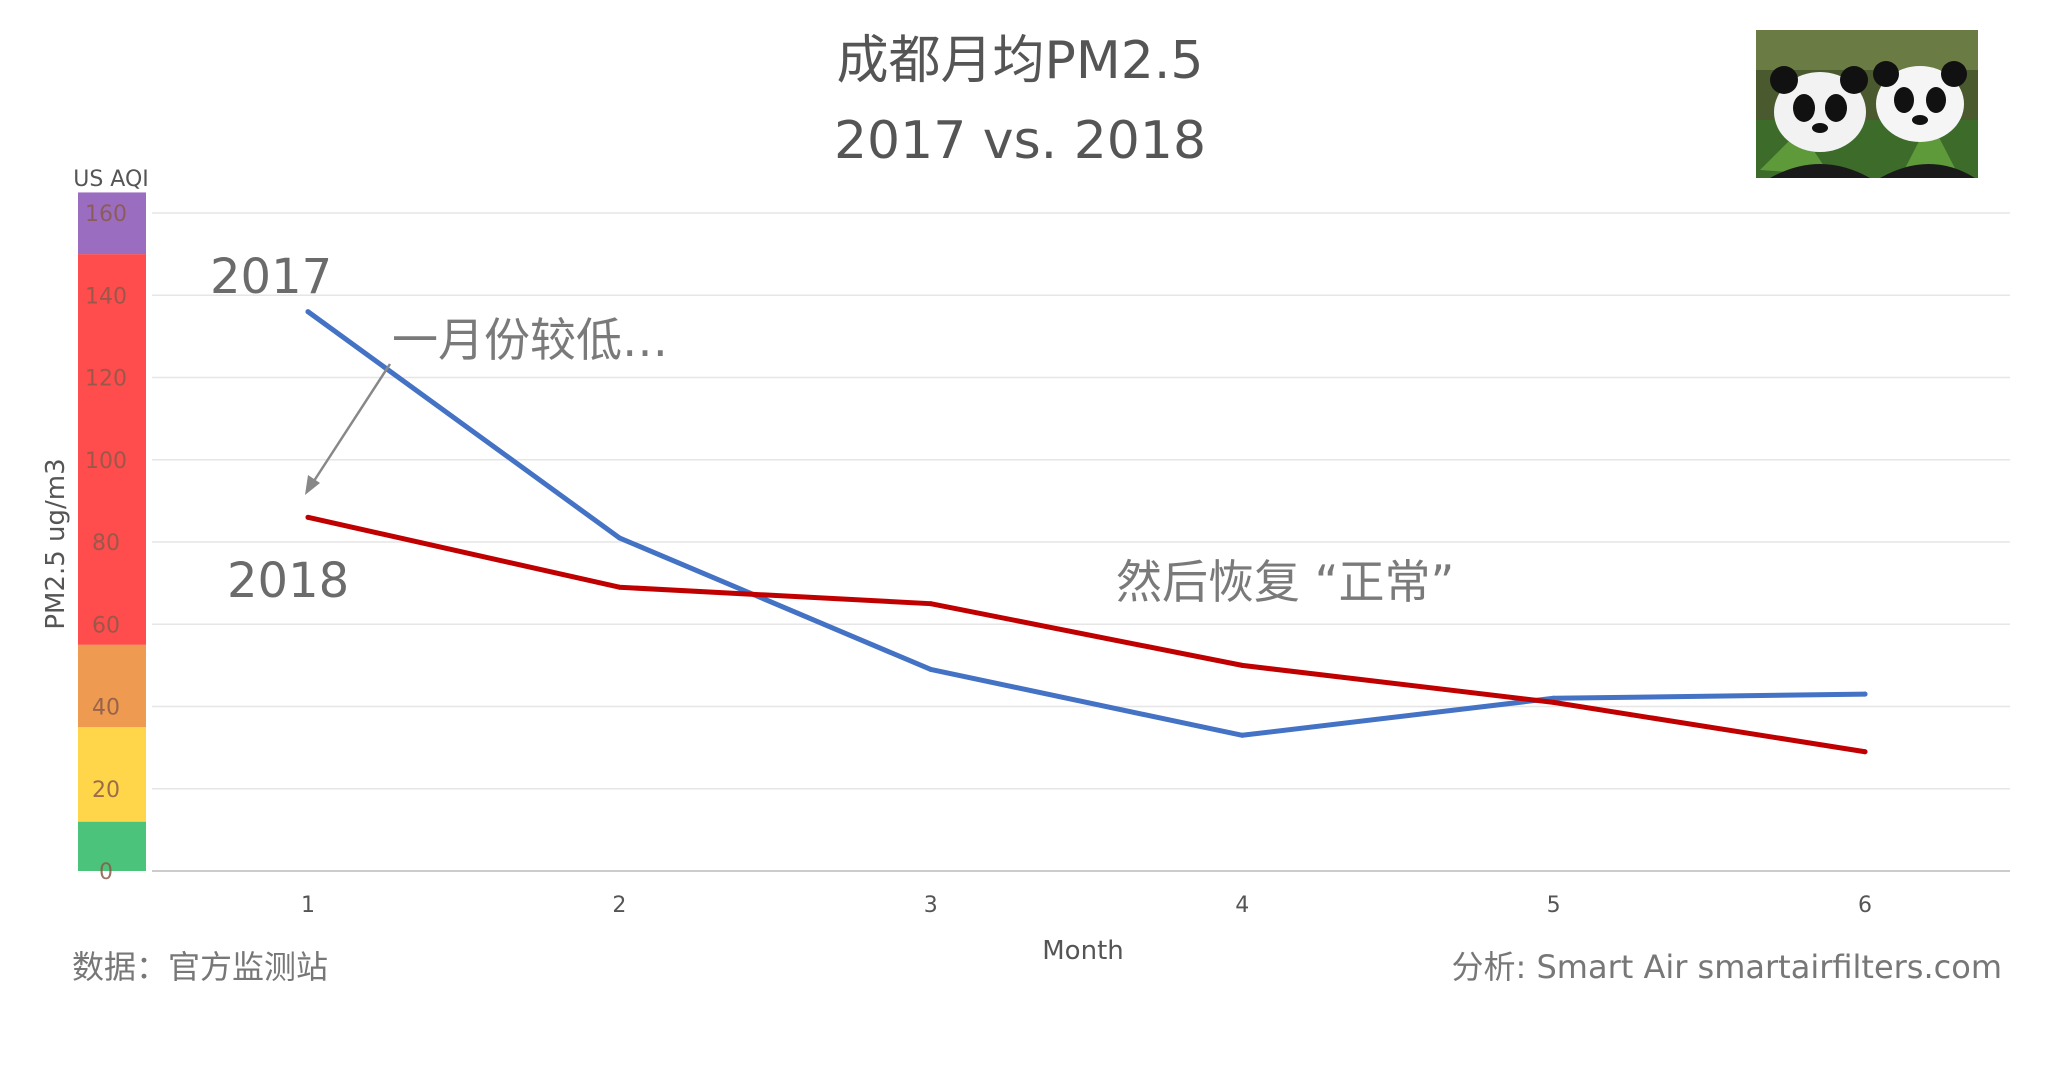 The width and height of the screenshot is (2048, 1071). I want to click on x-axis-title: Month, so click(1083, 951).